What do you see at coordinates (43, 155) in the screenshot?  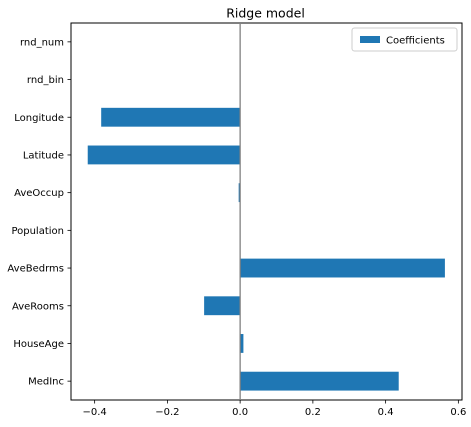 I see `y-tick-label: Latitude` at bounding box center [43, 155].